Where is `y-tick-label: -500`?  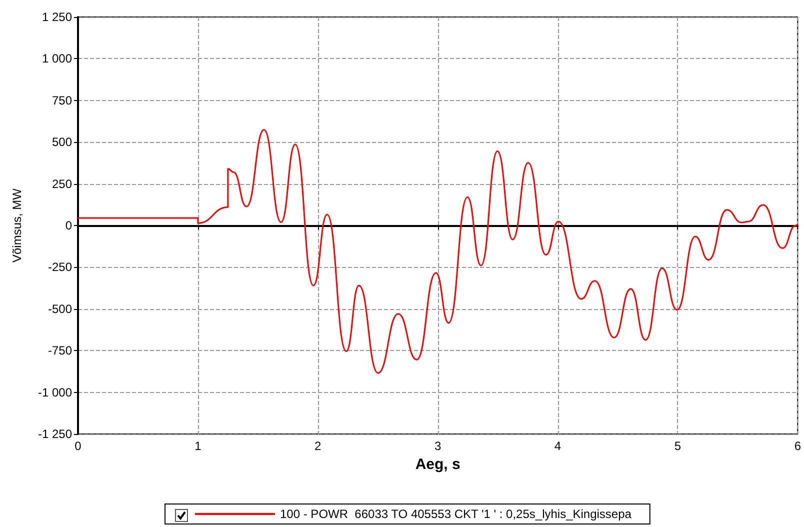
y-tick-label: -500 is located at coordinates (60, 309).